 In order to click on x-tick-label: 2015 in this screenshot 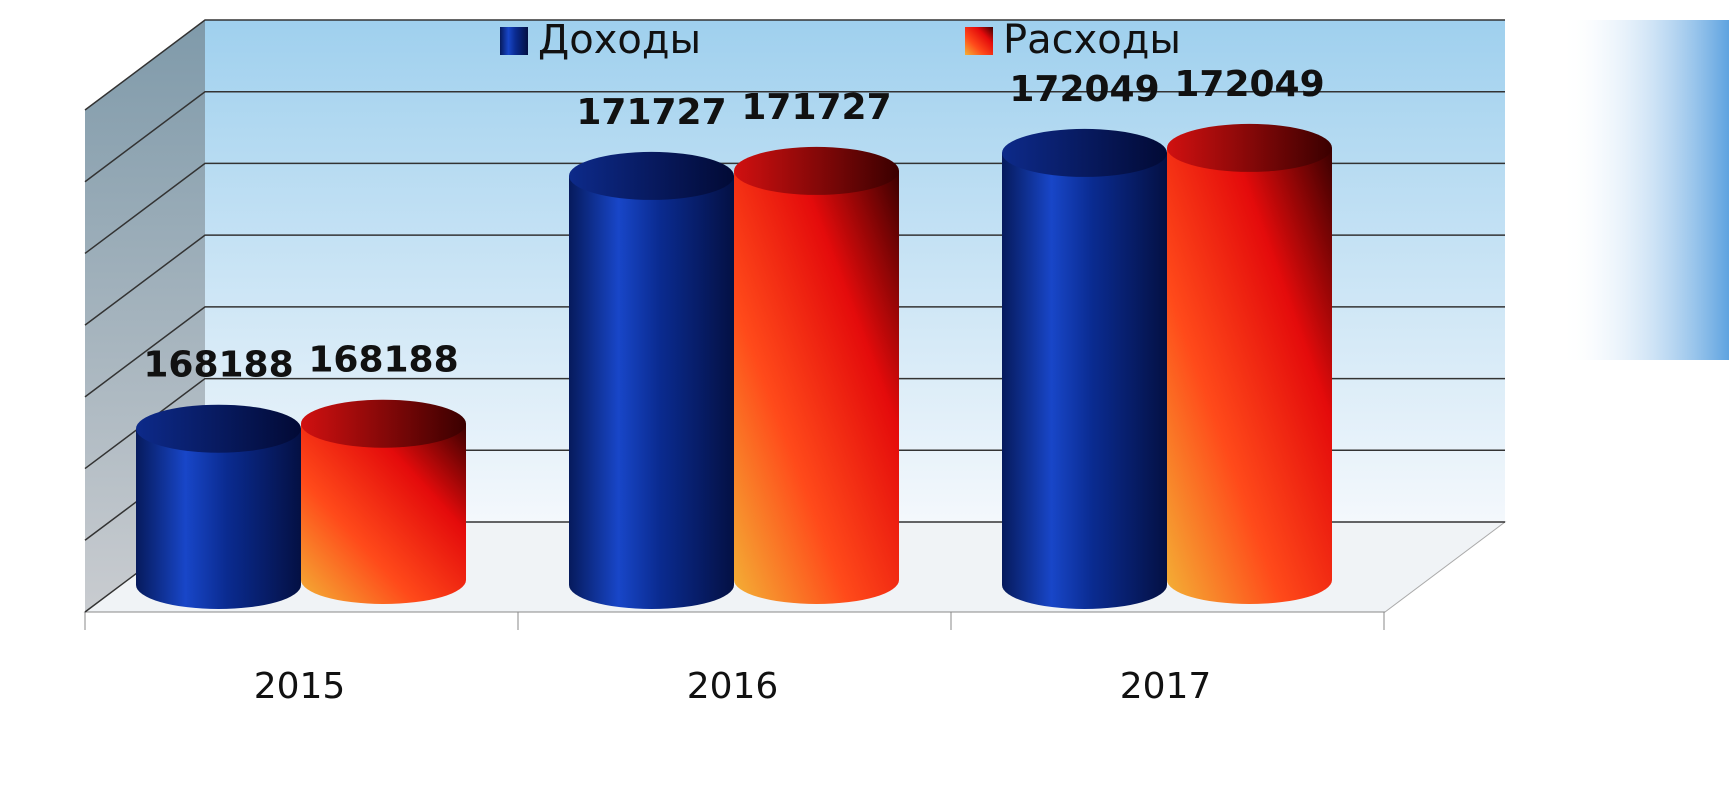, I will do `click(300, 686)`.